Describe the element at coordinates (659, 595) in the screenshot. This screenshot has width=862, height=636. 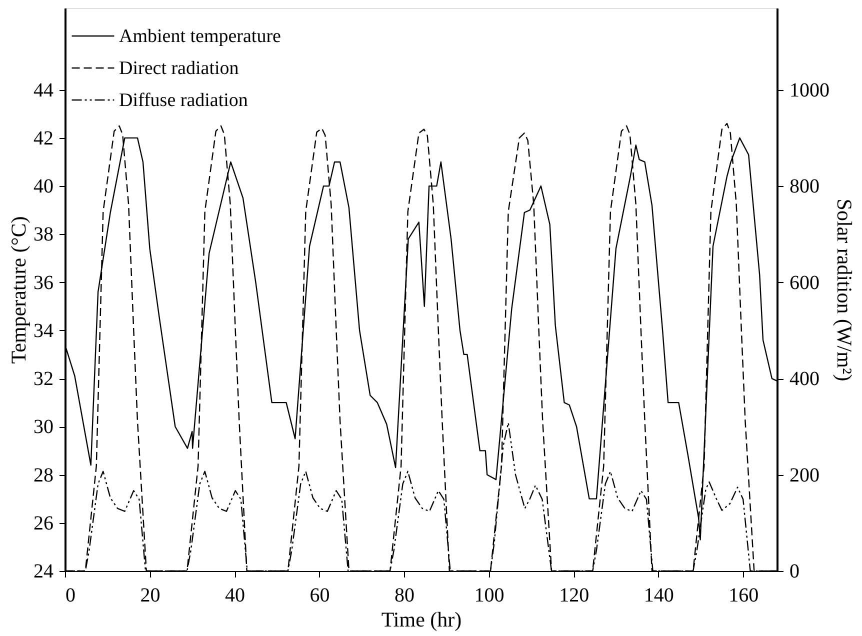
I see `x-tick-label: 140` at that location.